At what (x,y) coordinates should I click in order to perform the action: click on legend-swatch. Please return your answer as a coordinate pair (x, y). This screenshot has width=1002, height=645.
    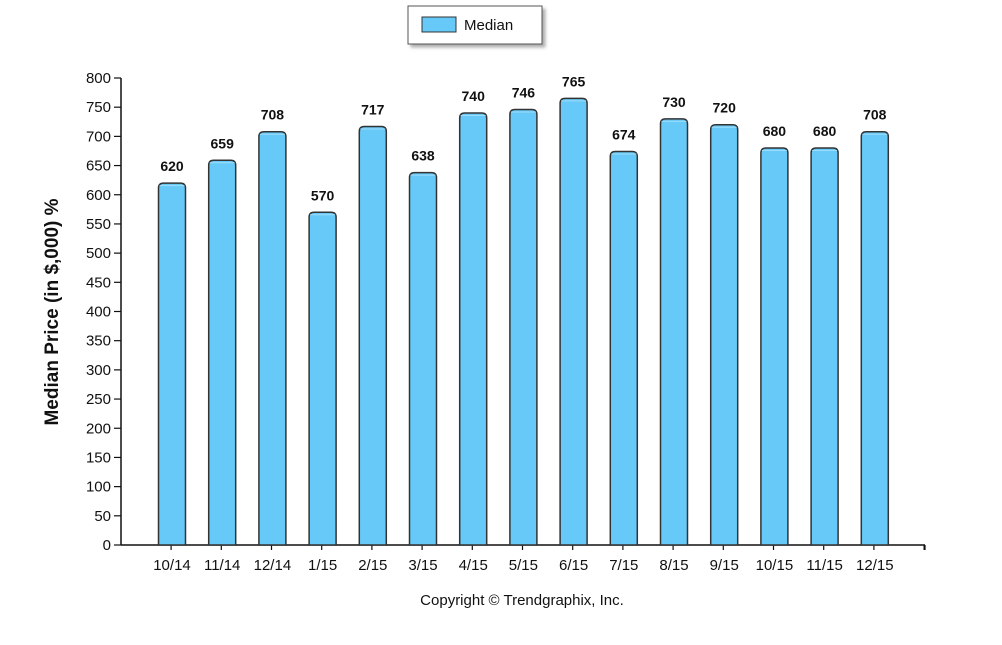
    Looking at the image, I should click on (439, 24).